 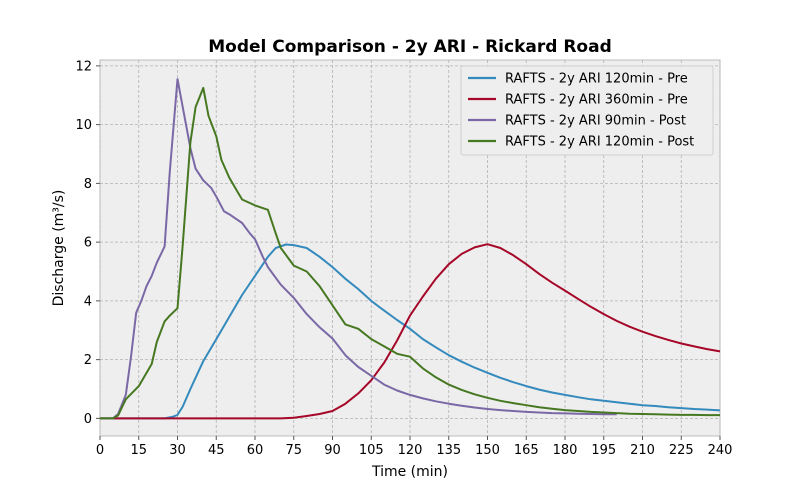 I want to click on x-tick-label: 135, so click(x=448, y=450).